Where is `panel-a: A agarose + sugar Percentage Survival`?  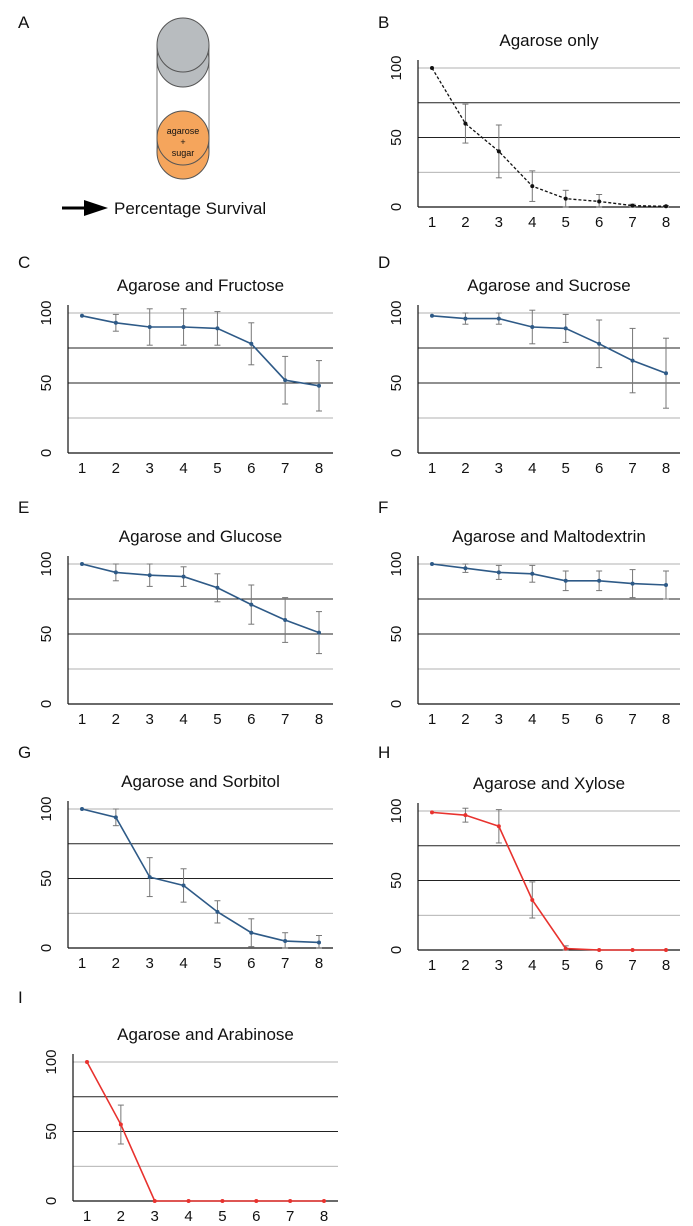
panel-a: A agarose + sugar Percentage Survival is located at coordinates (142, 115).